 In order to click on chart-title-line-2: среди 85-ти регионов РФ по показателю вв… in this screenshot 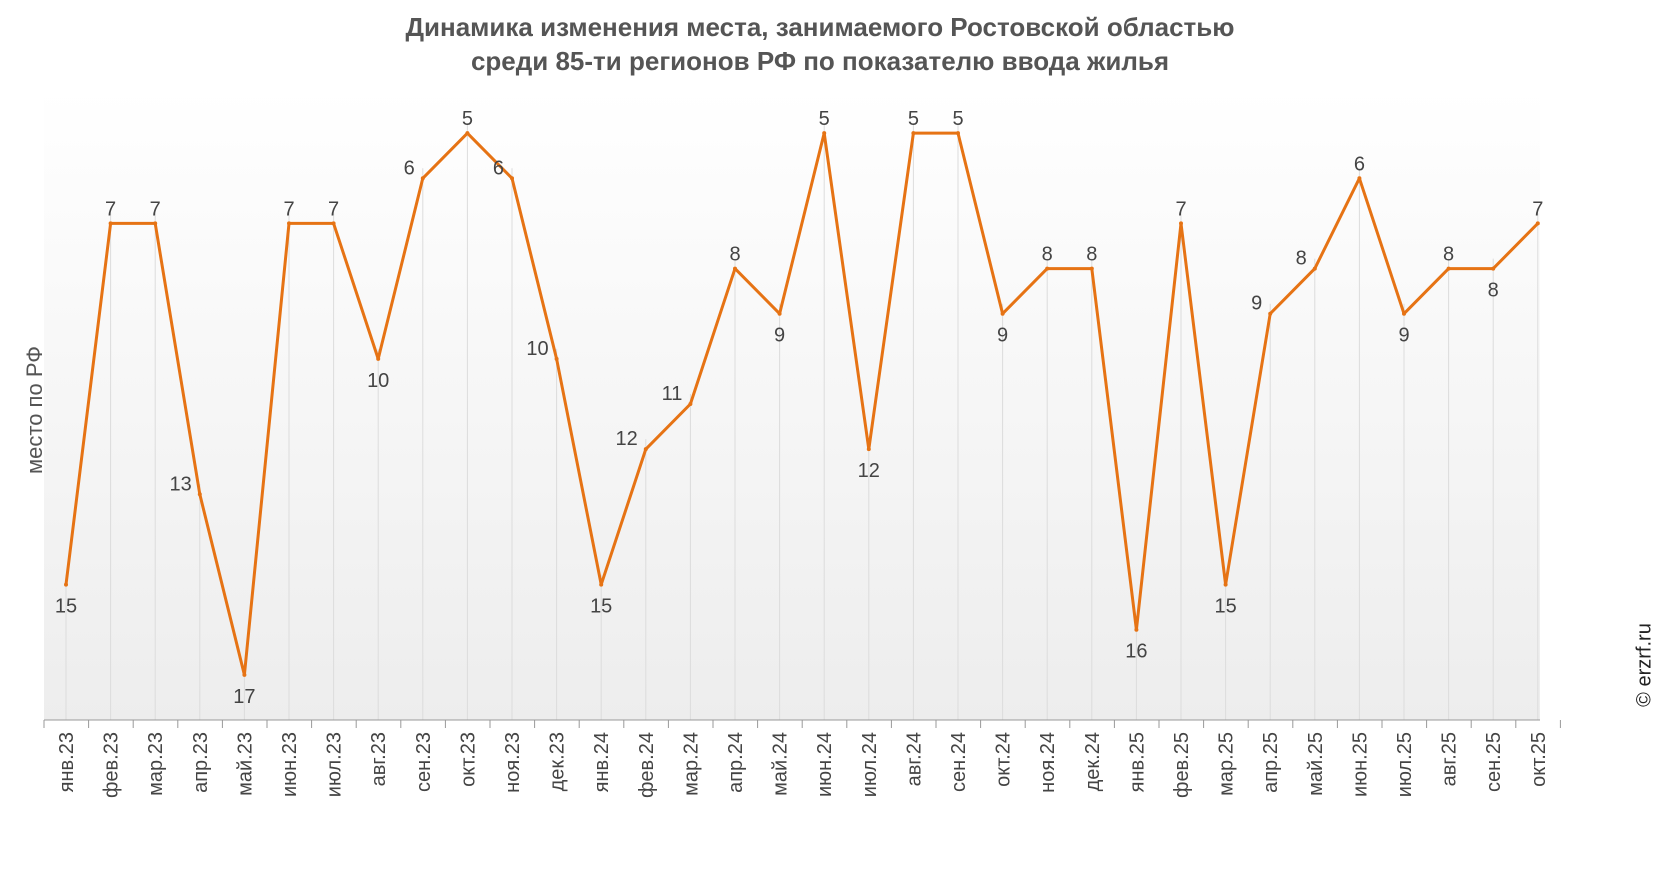, I will do `click(820, 61)`.